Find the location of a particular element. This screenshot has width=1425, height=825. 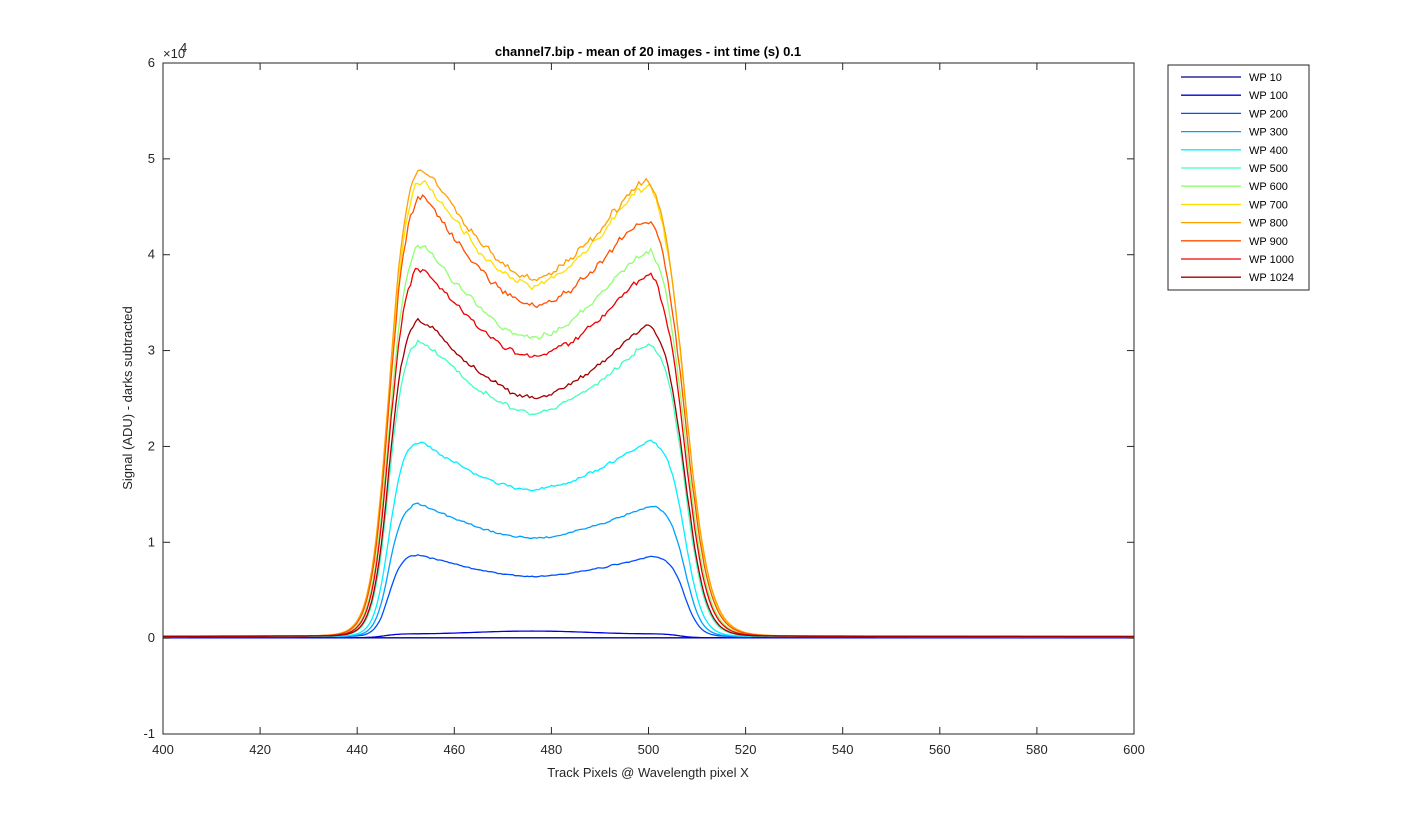

legend-label: WP 200 is located at coordinates (1268, 114).